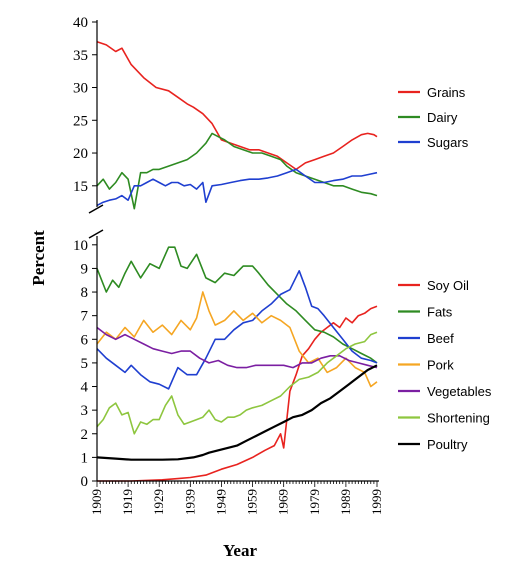 The height and width of the screenshot is (576, 528). I want to click on legend-label-fats: Fats, so click(440, 312).